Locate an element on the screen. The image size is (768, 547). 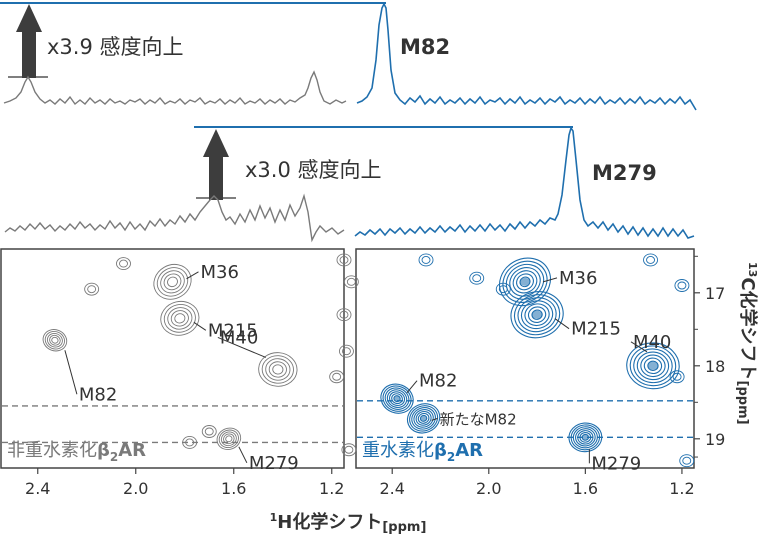
panel-right-caption: 重水素化β2AR is located at coordinates (422, 452).